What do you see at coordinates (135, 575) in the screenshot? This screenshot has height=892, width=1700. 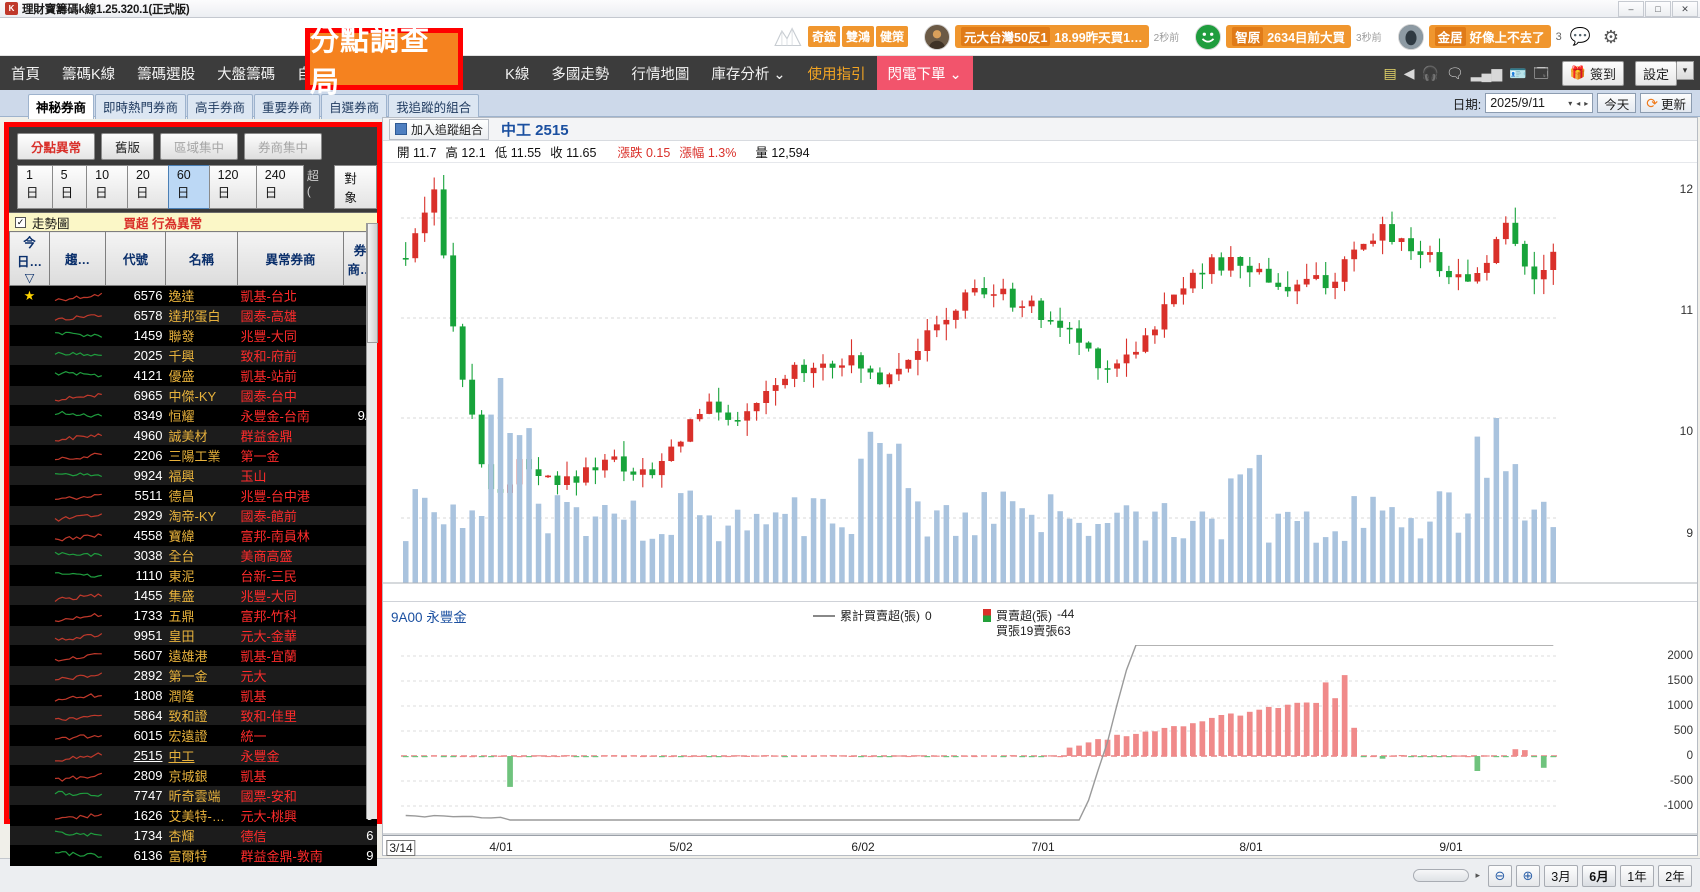 I see `row-code: 1110` at bounding box center [135, 575].